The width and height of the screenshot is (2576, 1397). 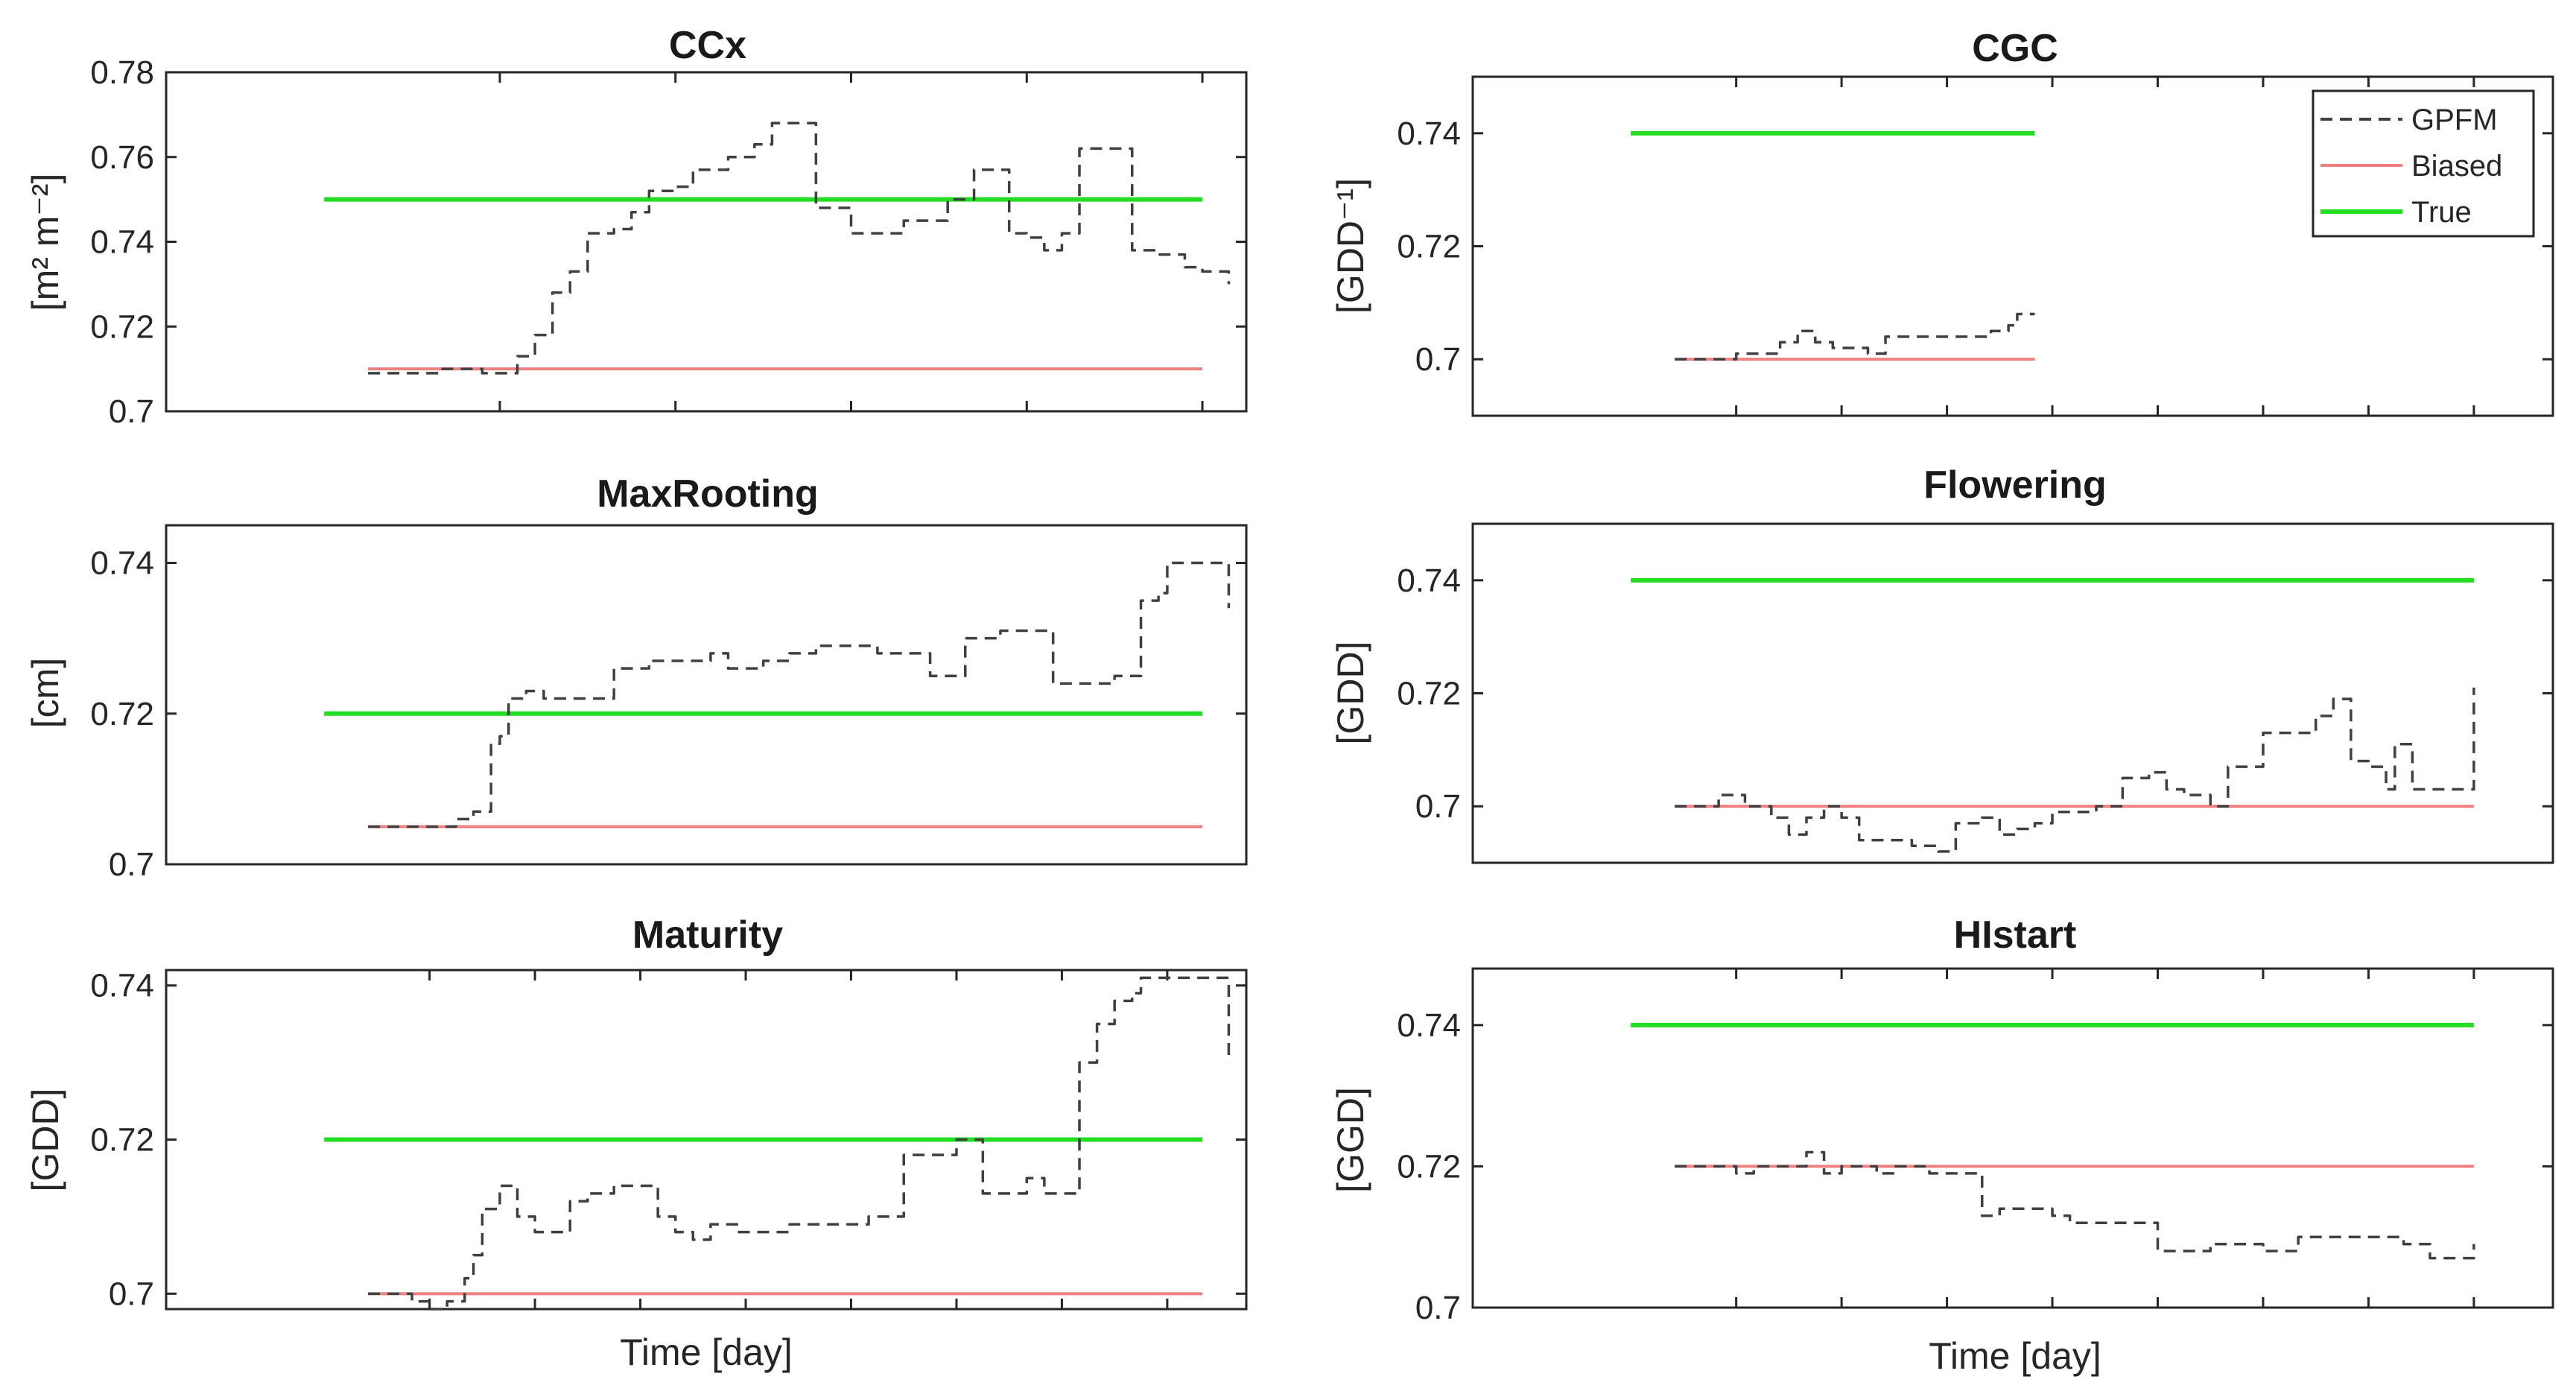 What do you see at coordinates (2015, 48) in the screenshot?
I see `panel-title: CGC` at bounding box center [2015, 48].